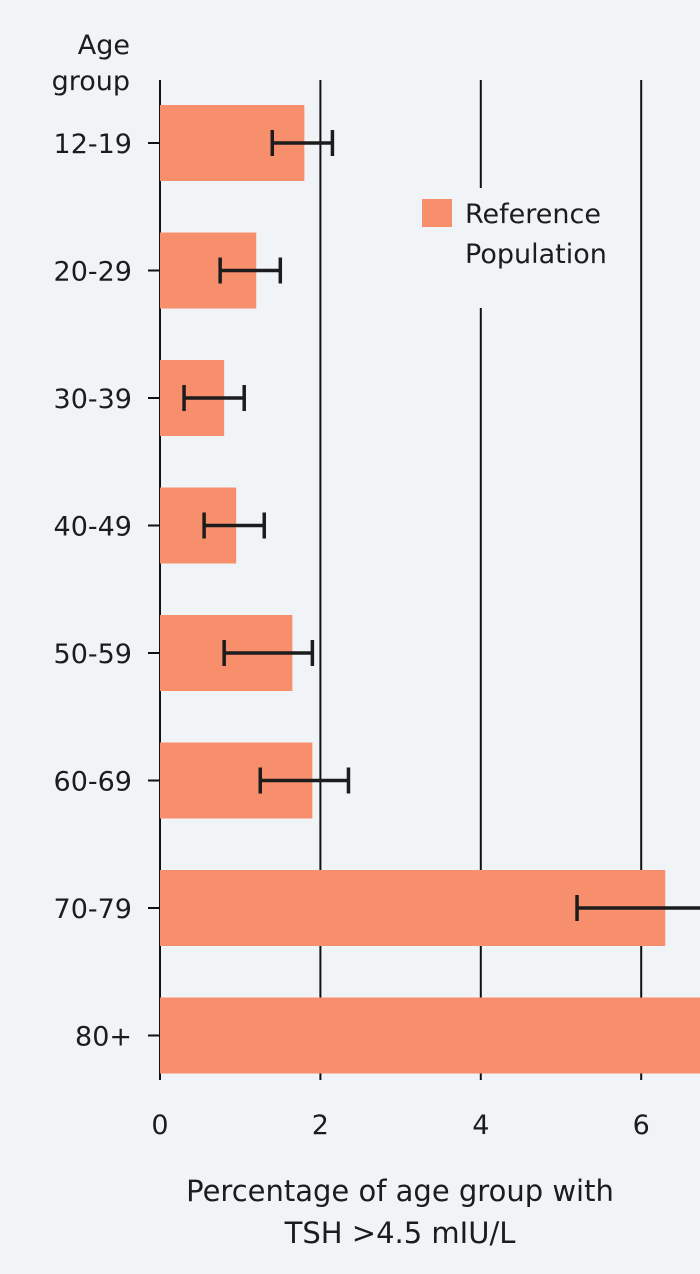 The image size is (700, 1274). What do you see at coordinates (514, 234) in the screenshot?
I see `legend: Reference Population` at bounding box center [514, 234].